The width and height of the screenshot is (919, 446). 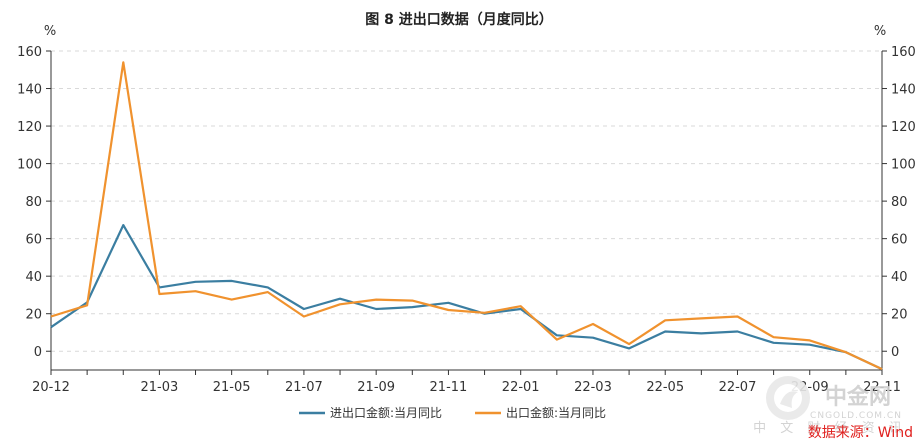 What do you see at coordinates (50, 31) in the screenshot?
I see `y-axis-left-unit: %` at bounding box center [50, 31].